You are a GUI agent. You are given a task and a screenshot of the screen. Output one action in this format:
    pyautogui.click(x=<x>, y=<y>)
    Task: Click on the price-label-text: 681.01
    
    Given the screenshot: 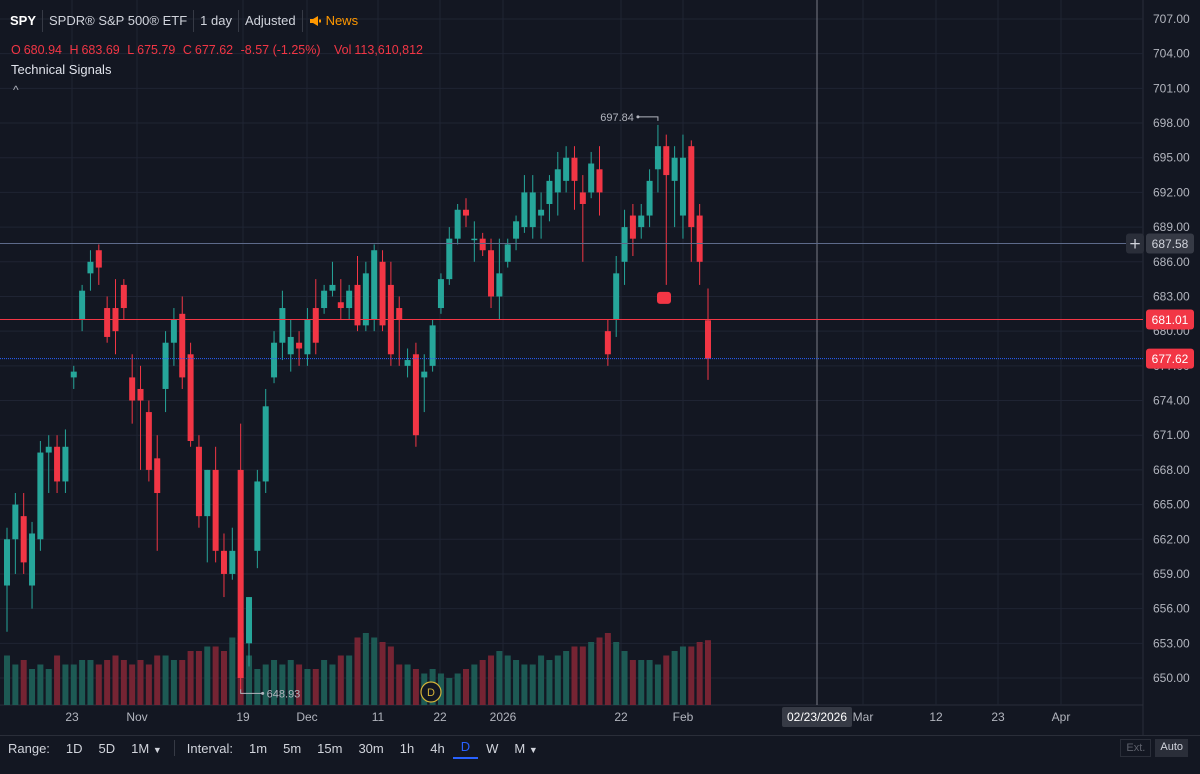 What is the action you would take?
    pyautogui.click(x=1170, y=320)
    